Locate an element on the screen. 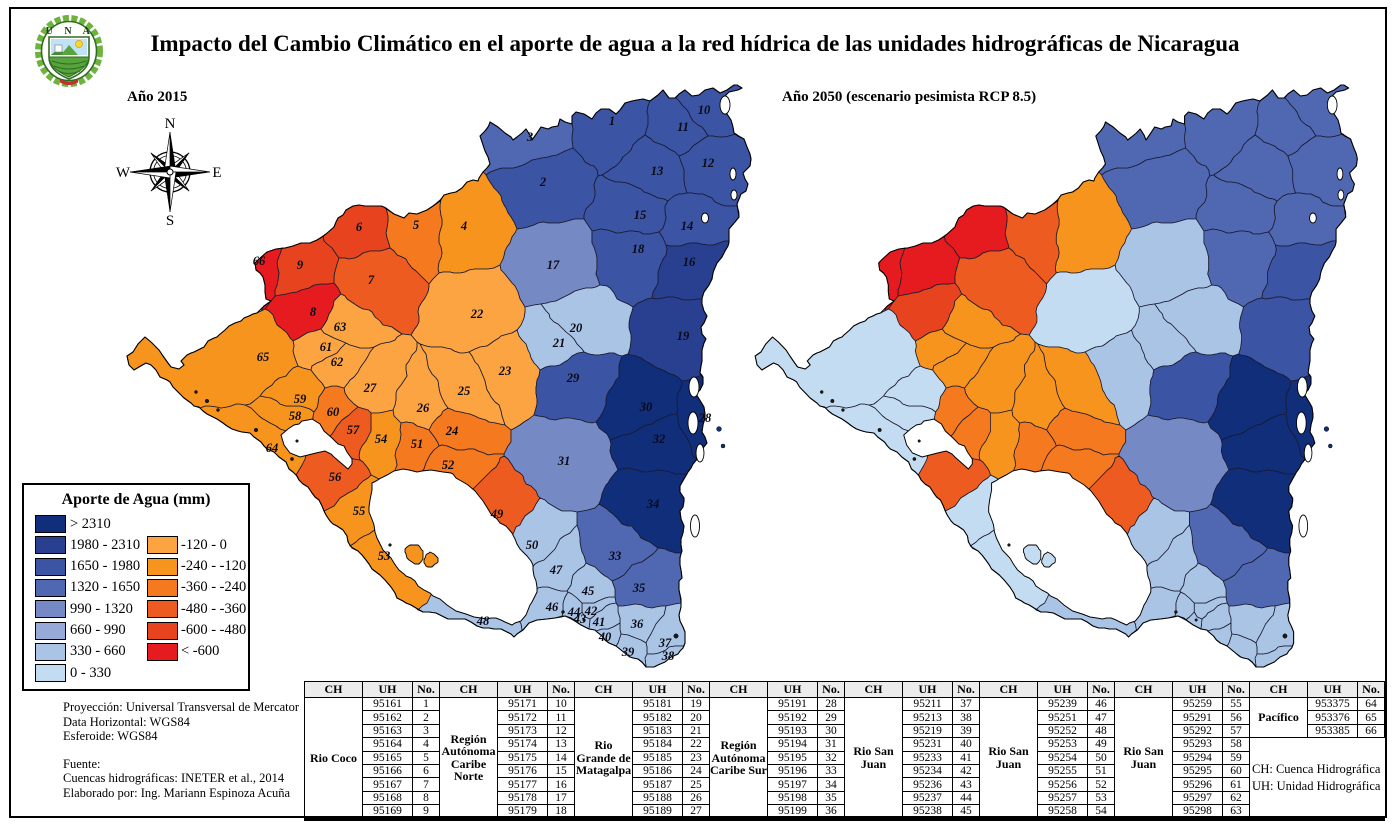 This screenshot has height=825, width=1393. una-logo: U N A is located at coordinates (69, 51).